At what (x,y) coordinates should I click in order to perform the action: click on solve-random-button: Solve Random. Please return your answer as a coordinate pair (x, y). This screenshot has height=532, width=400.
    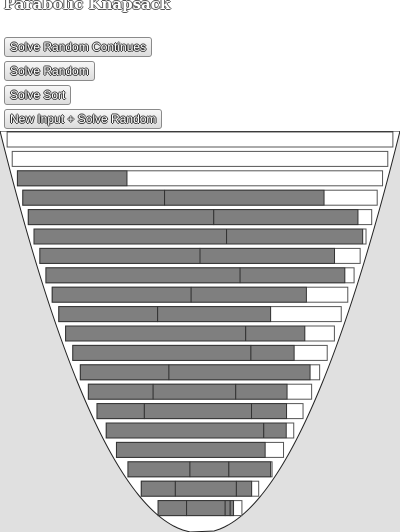
    Looking at the image, I should click on (49, 71).